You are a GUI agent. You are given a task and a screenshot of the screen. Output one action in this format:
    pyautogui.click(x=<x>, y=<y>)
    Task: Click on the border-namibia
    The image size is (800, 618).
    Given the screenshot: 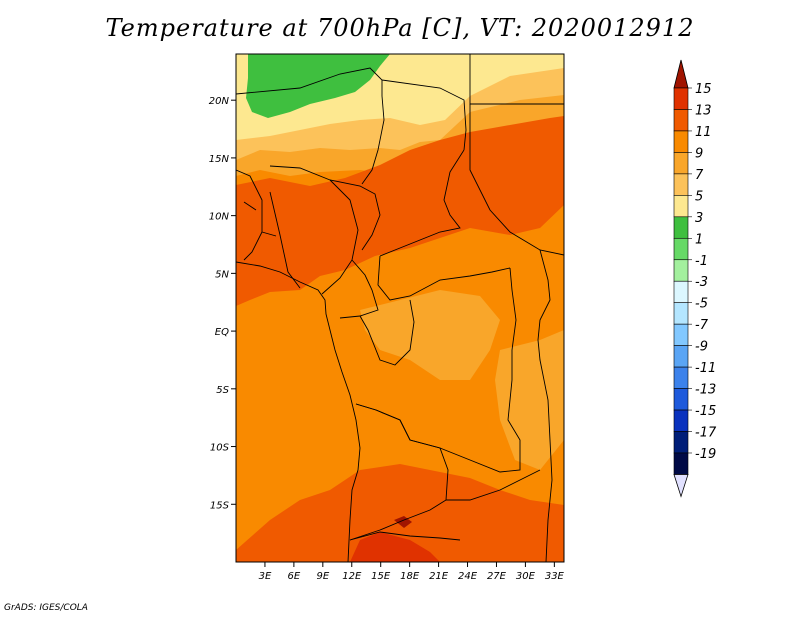 What is the action you would take?
    pyautogui.click(x=405, y=536)
    